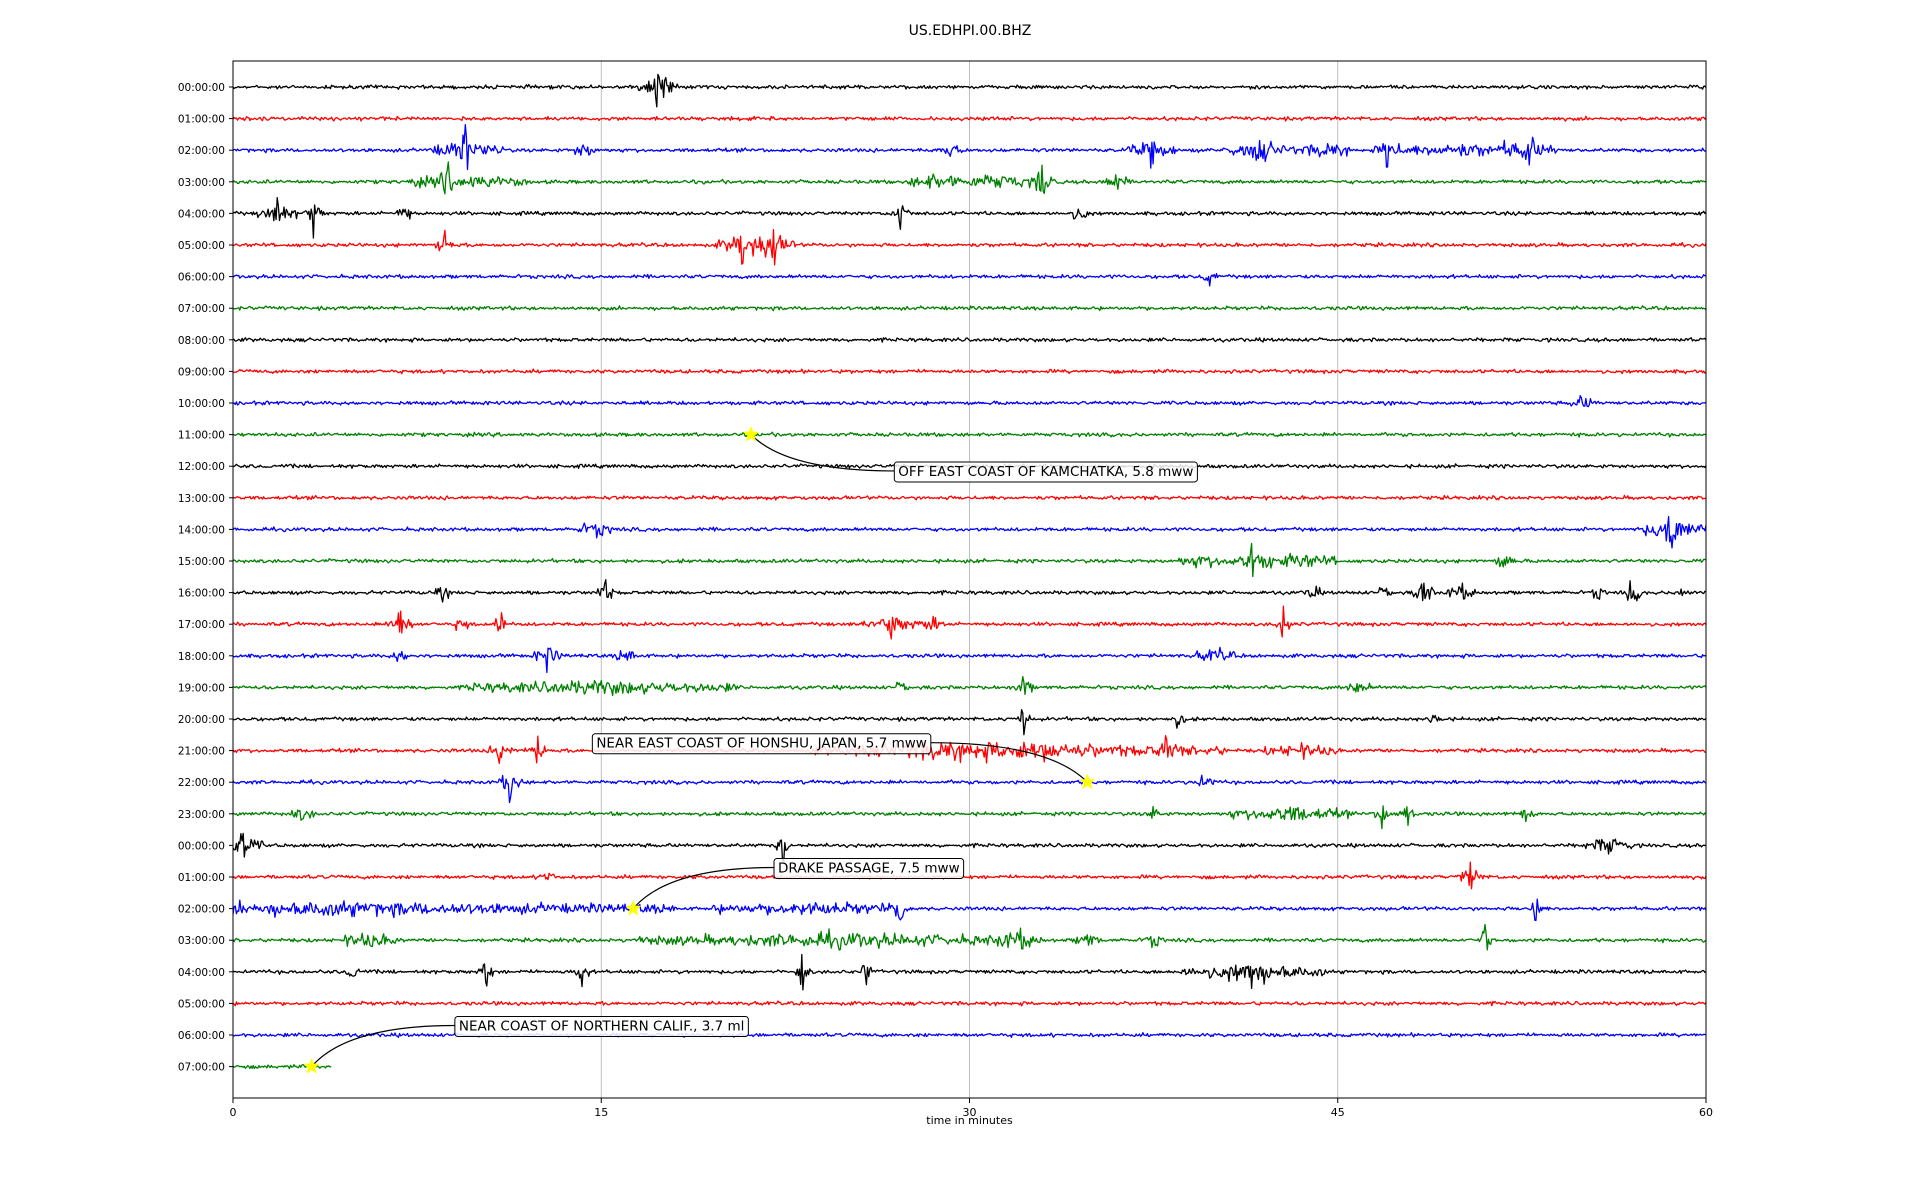 The height and width of the screenshot is (1204, 1920). Describe the element at coordinates (201, 499) in the screenshot. I see `row-label-13: 13:00:00` at that location.